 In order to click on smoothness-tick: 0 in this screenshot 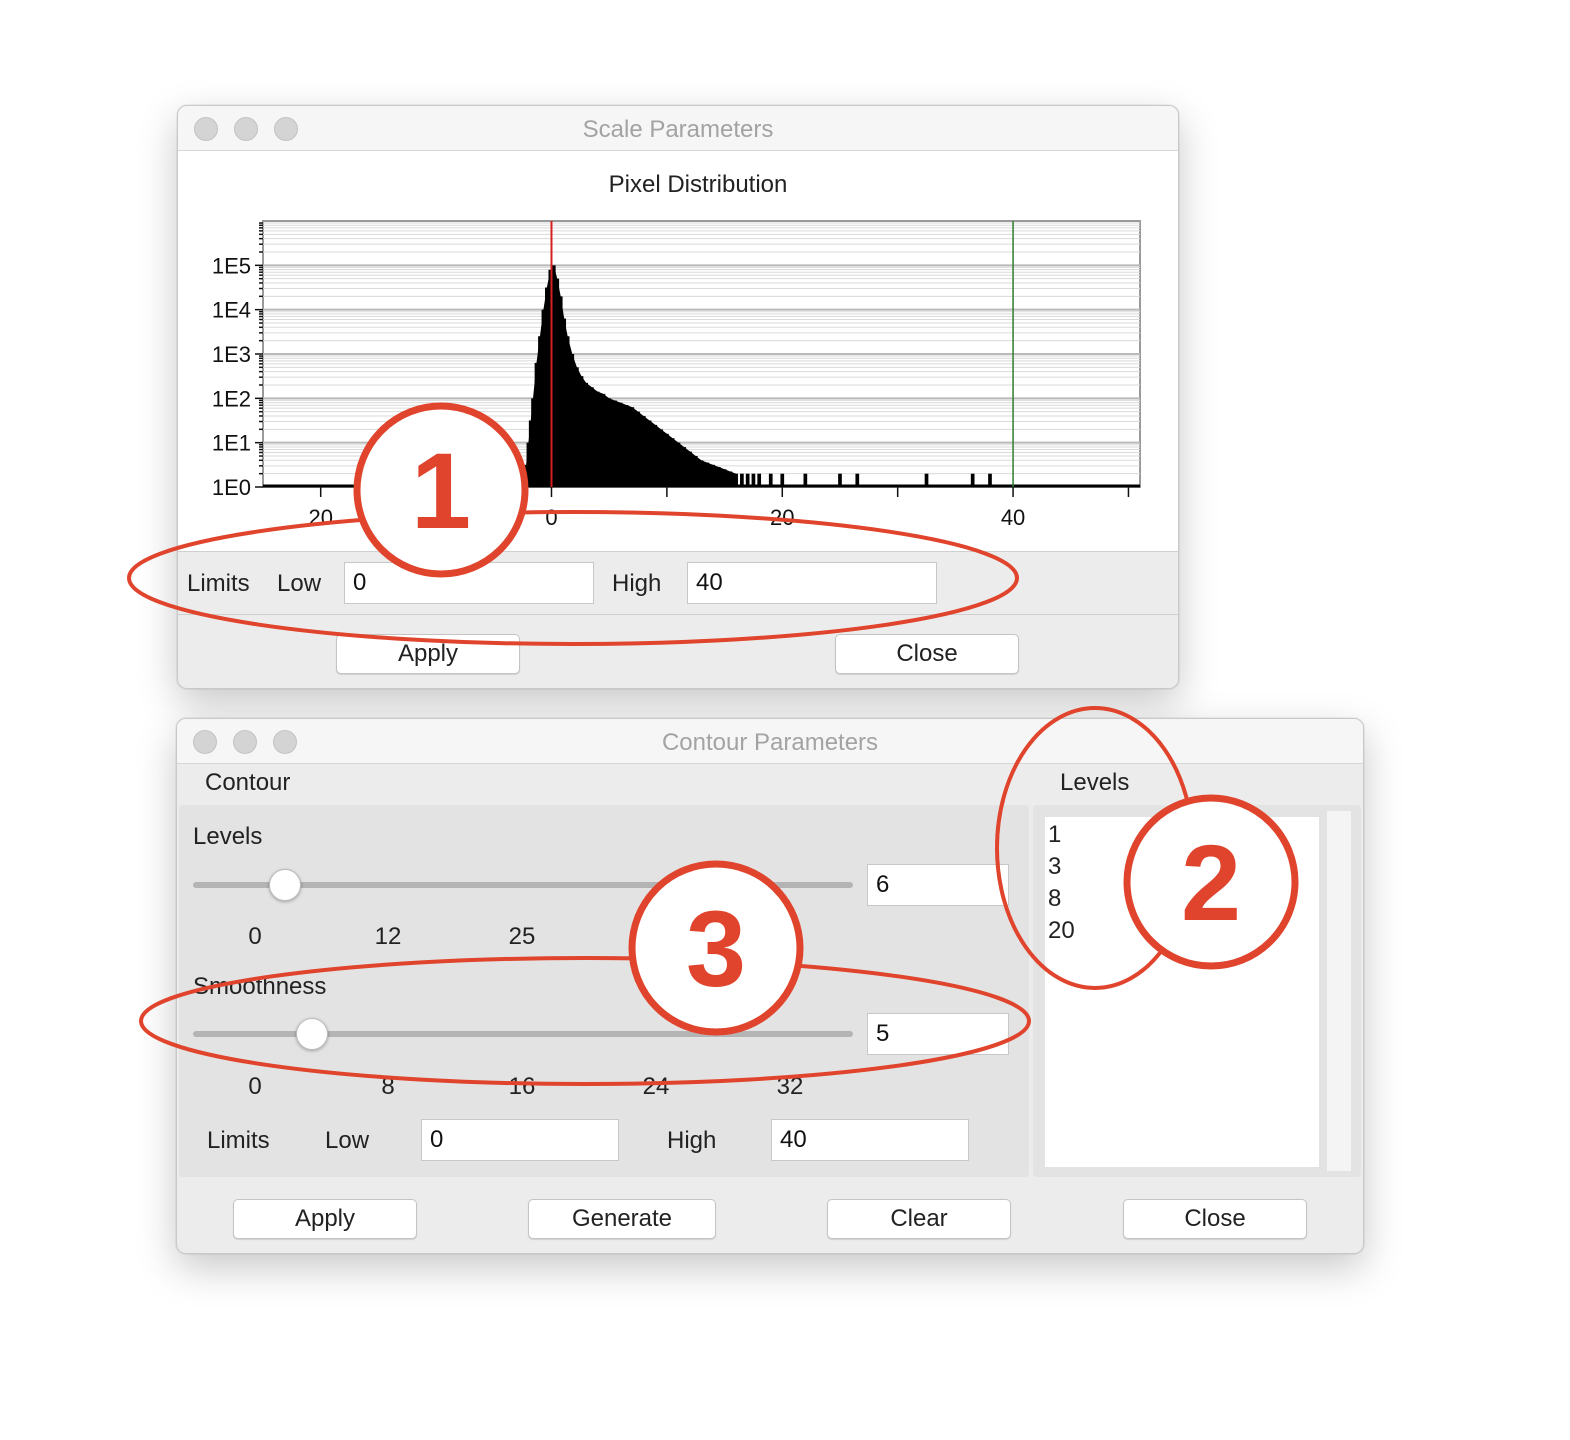, I will do `click(255, 1086)`.